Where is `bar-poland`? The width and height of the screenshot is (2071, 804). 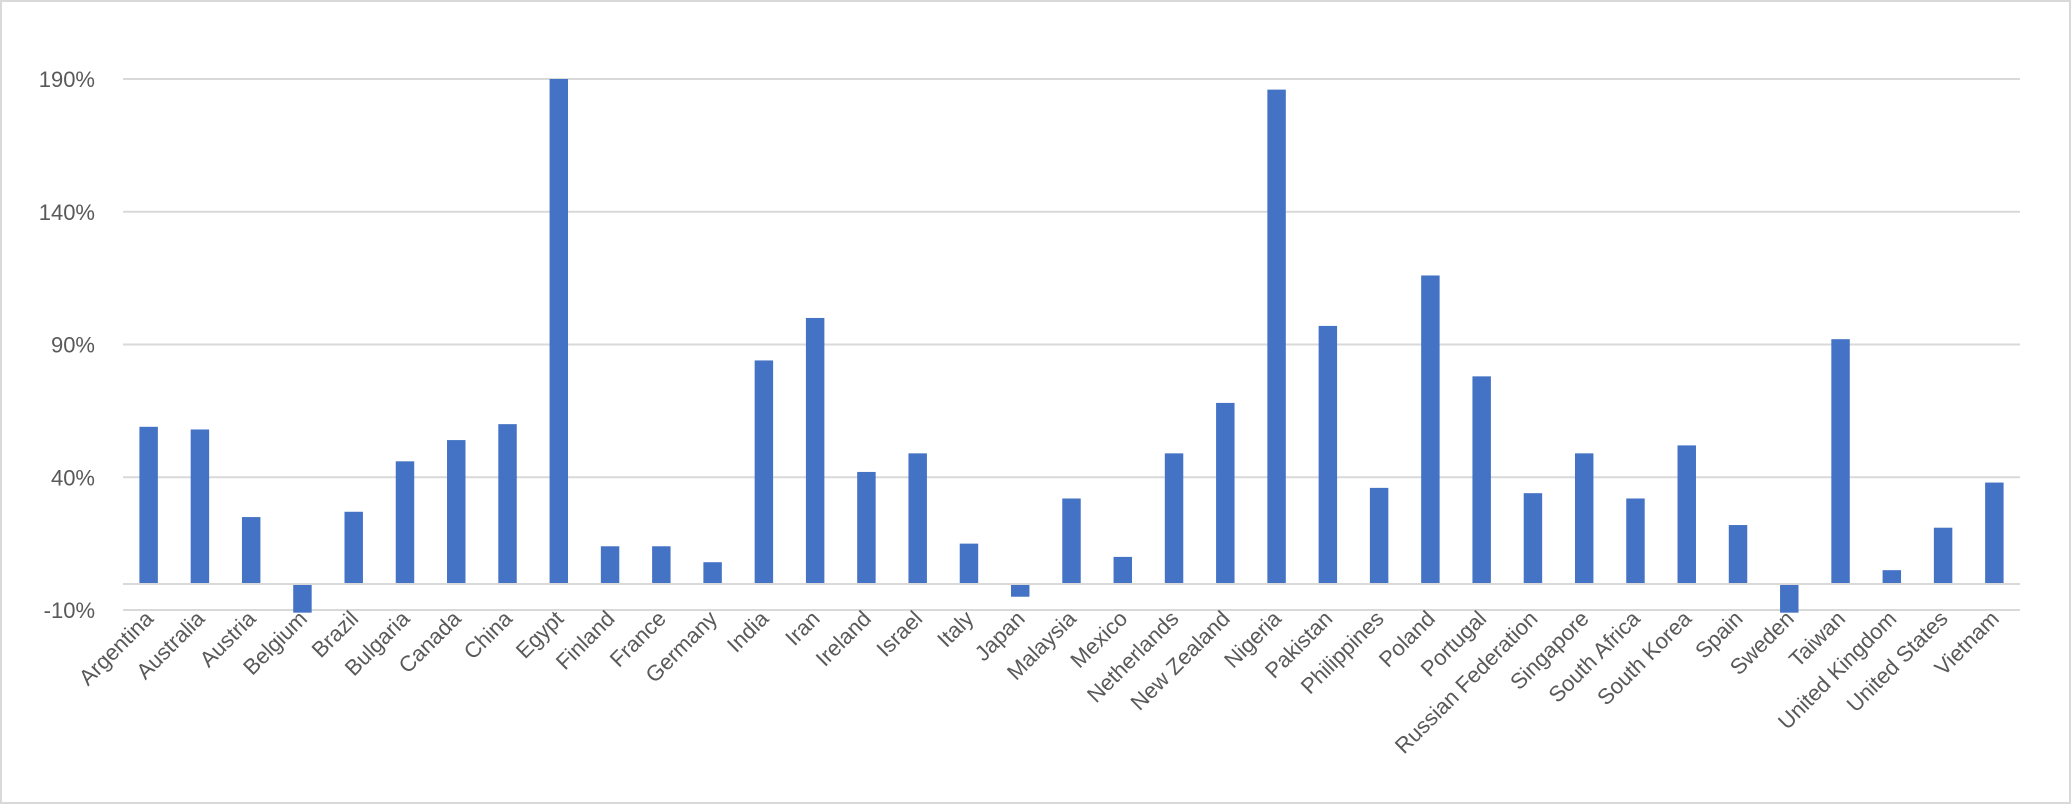
bar-poland is located at coordinates (1430, 429).